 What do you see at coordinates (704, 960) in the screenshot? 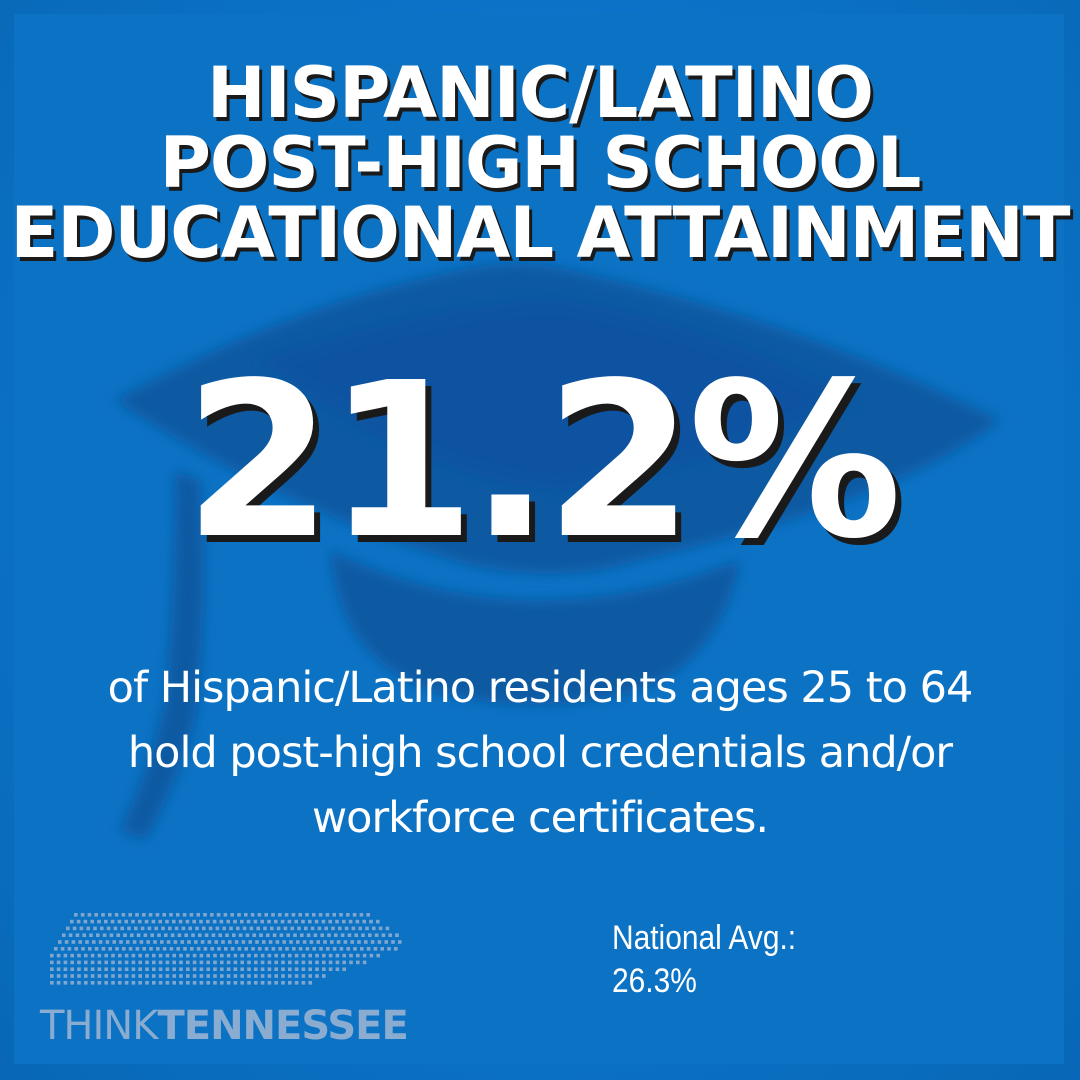
I see `national-average: National Avg.: 26.3%` at bounding box center [704, 960].